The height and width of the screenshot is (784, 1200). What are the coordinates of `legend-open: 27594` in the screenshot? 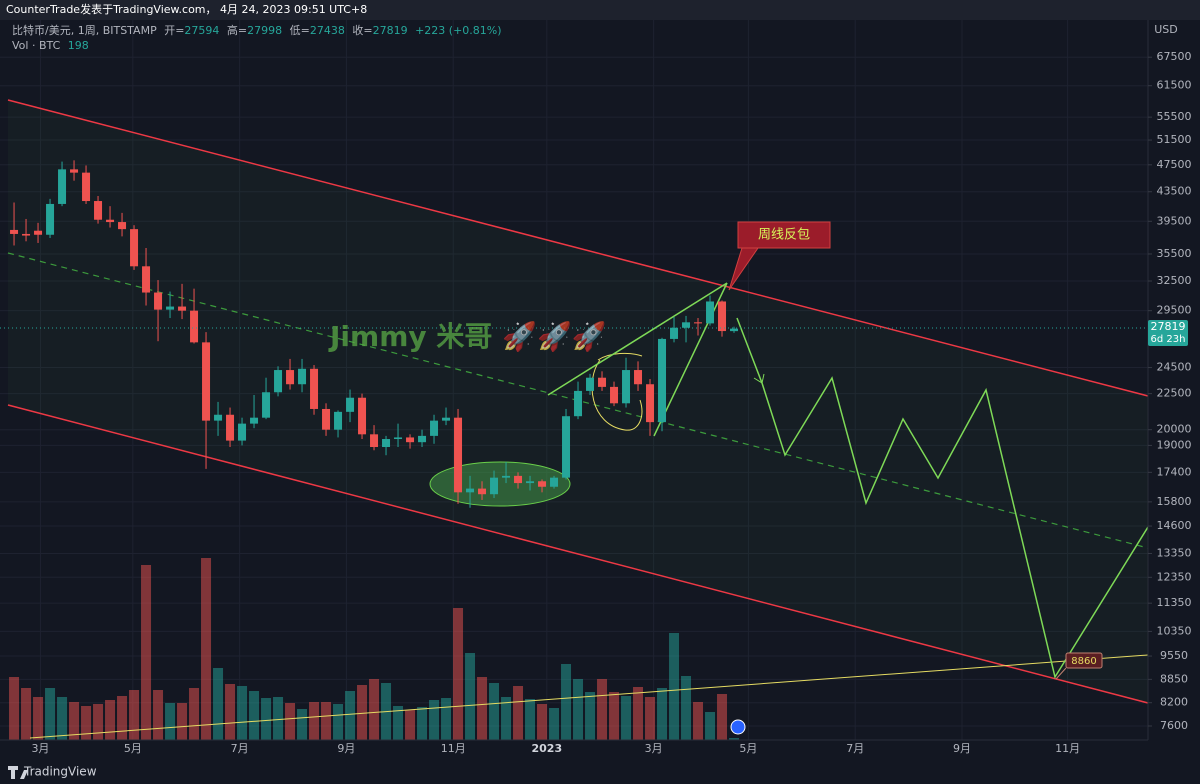 It's located at (201, 30).